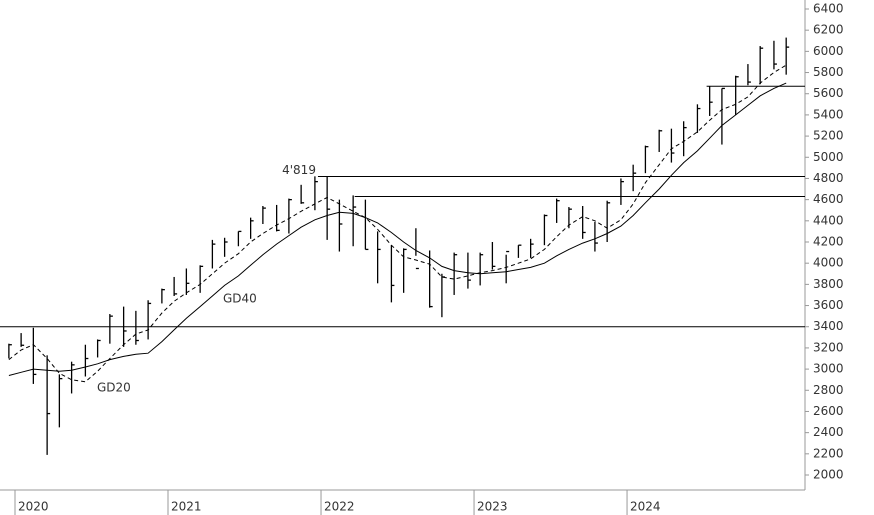 Image resolution: width=874 pixels, height=515 pixels. Describe the element at coordinates (828, 284) in the screenshot. I see `y-tick-label: 3800` at that location.